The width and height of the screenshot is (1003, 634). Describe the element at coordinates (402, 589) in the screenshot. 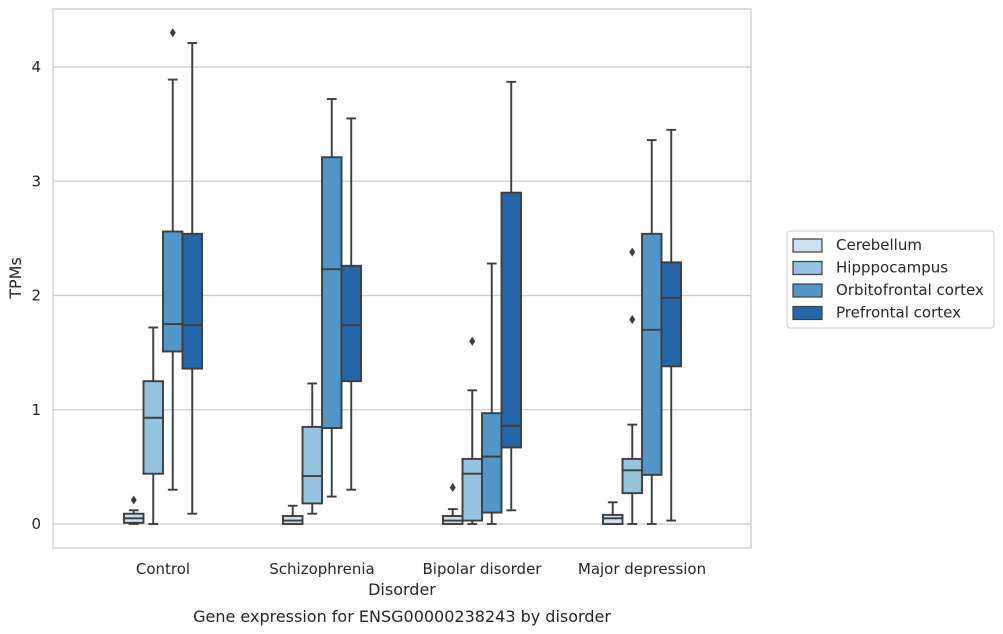

I see `x-axis-title: Disorder` at that location.